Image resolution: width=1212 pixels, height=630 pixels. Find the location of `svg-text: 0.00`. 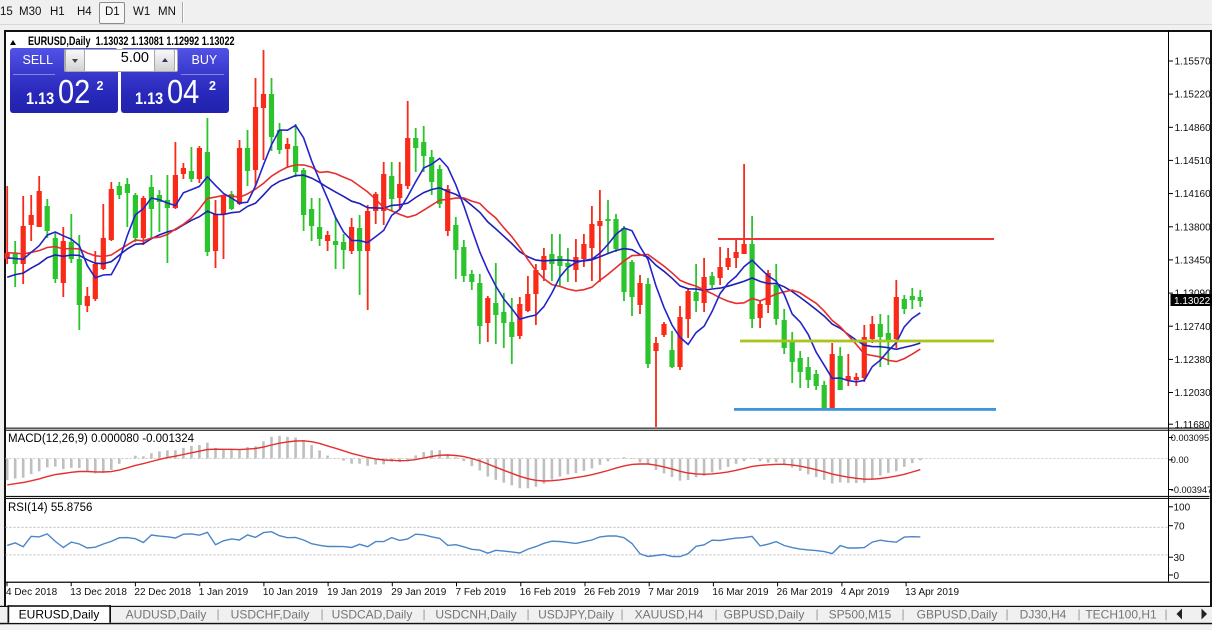

svg-text: 0.00 is located at coordinates (1180, 460).